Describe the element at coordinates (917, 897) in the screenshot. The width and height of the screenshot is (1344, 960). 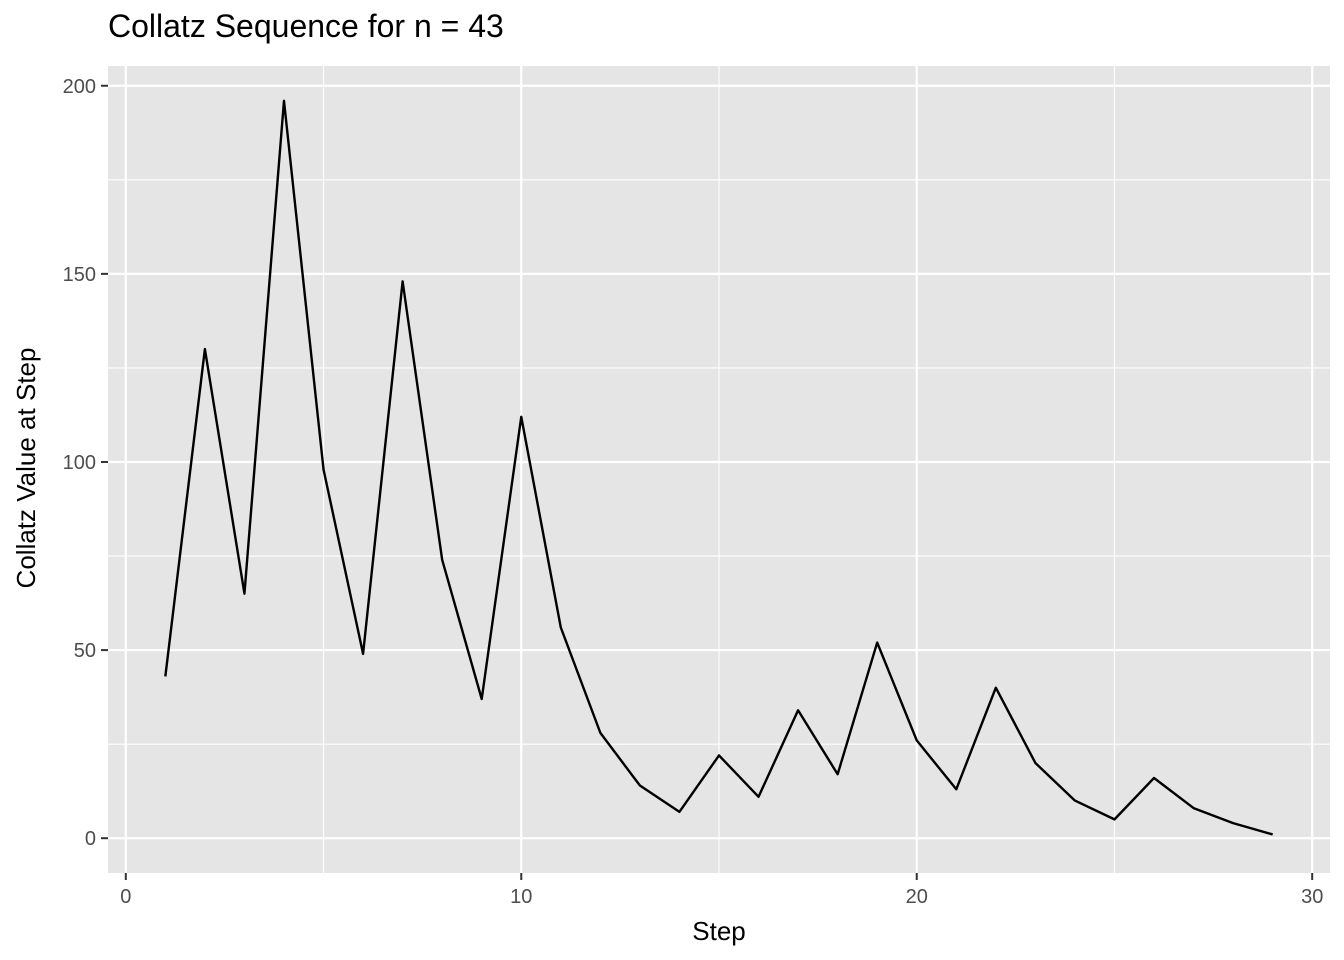
I see `x-tick-label: 20` at that location.